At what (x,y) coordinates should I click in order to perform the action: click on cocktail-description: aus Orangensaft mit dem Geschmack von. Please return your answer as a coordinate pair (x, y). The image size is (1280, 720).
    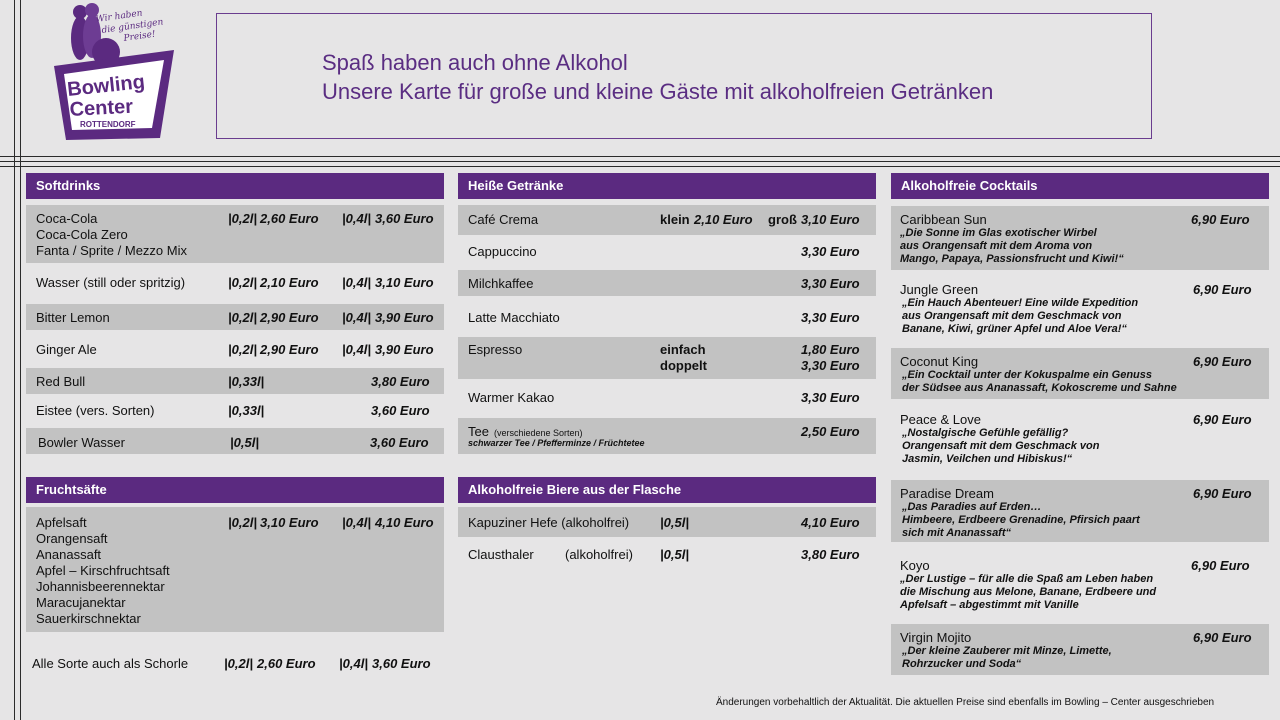
    Looking at the image, I should click on (1012, 316).